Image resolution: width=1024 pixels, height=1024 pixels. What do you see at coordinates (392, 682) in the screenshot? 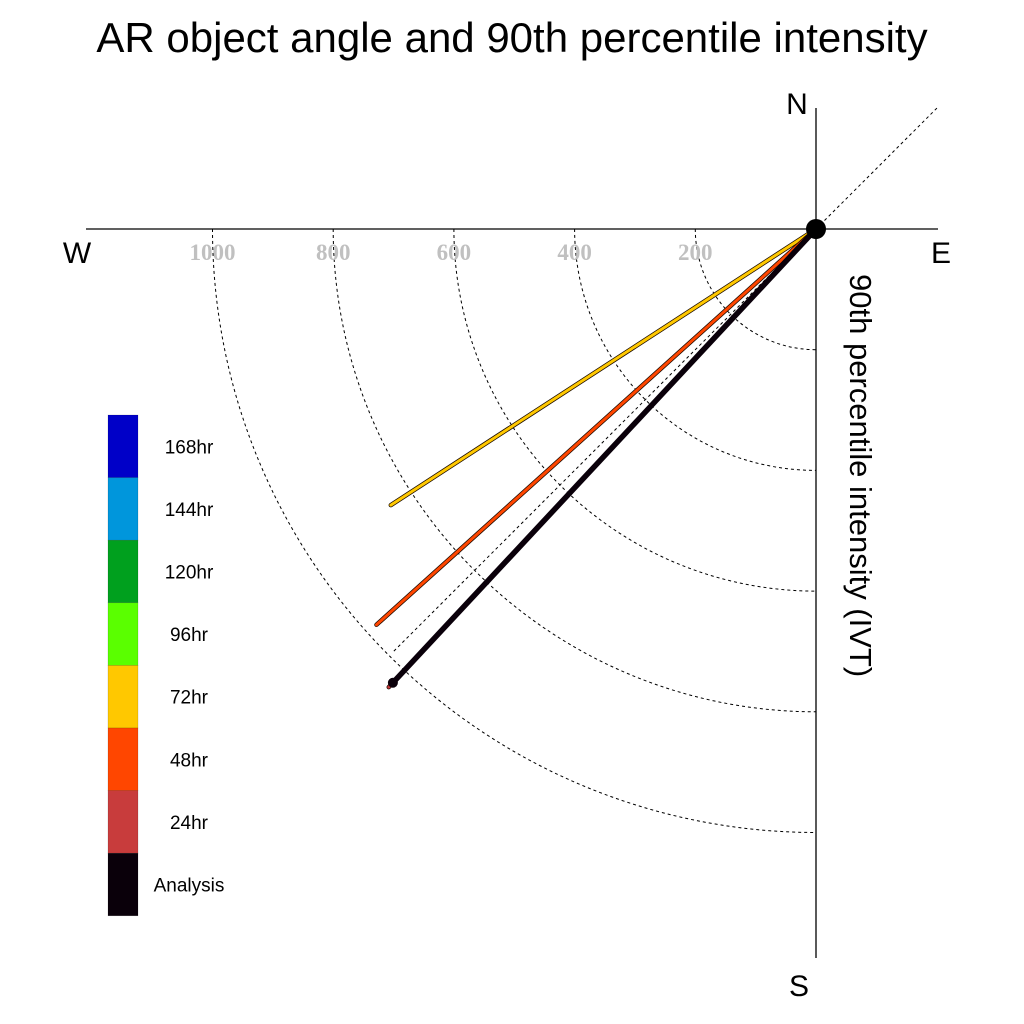
I see `series-endpoint-analysis` at bounding box center [392, 682].